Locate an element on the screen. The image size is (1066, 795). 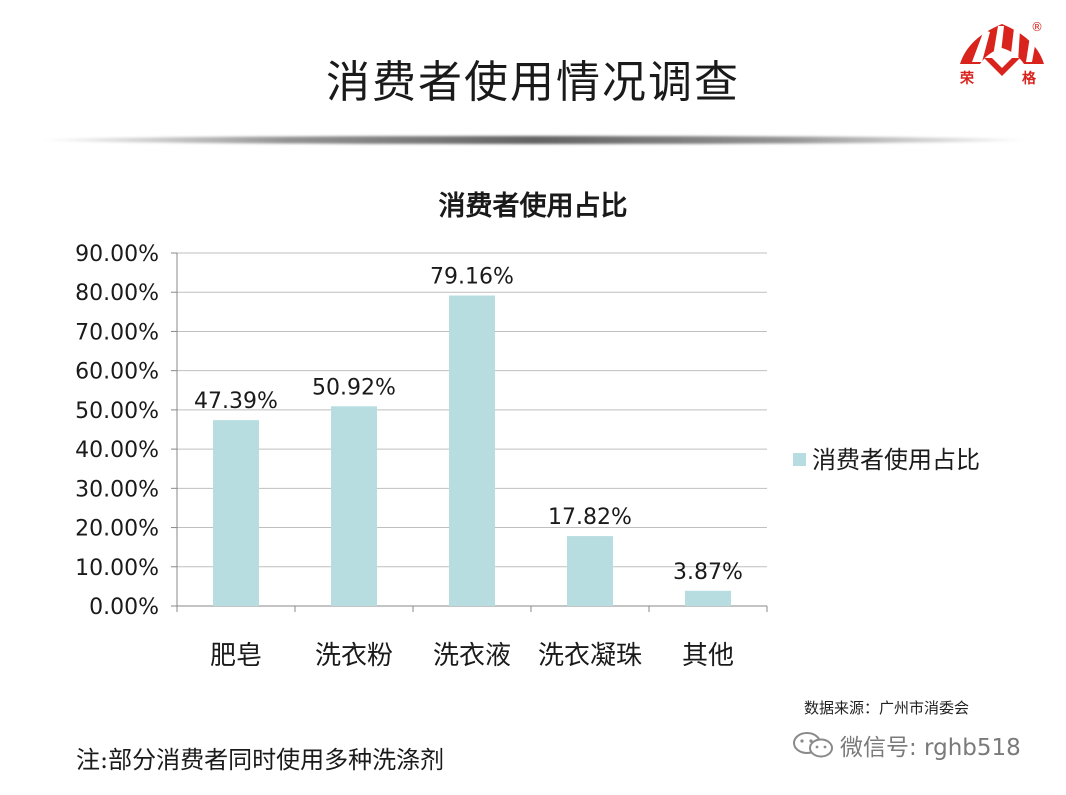
data-source: 数据来源：广州市消委会 is located at coordinates (887, 708).